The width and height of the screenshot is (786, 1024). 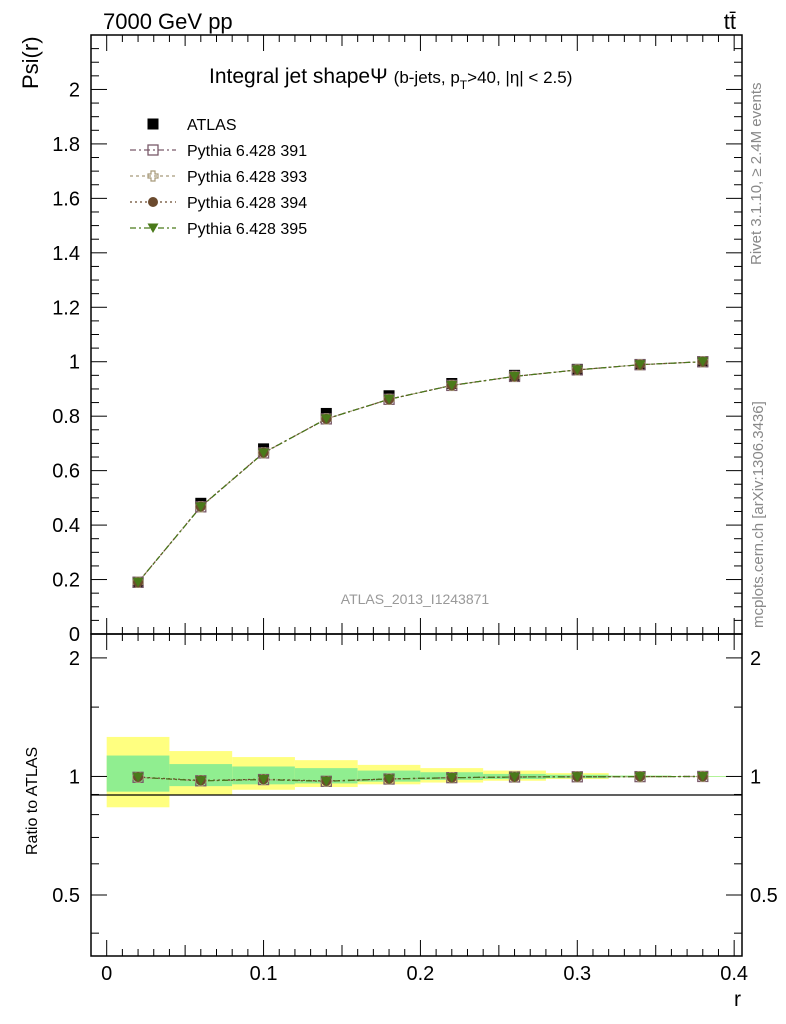 I want to click on chart-title-sub-rest: >40, |η| < 2.5), so click(x=519, y=77).